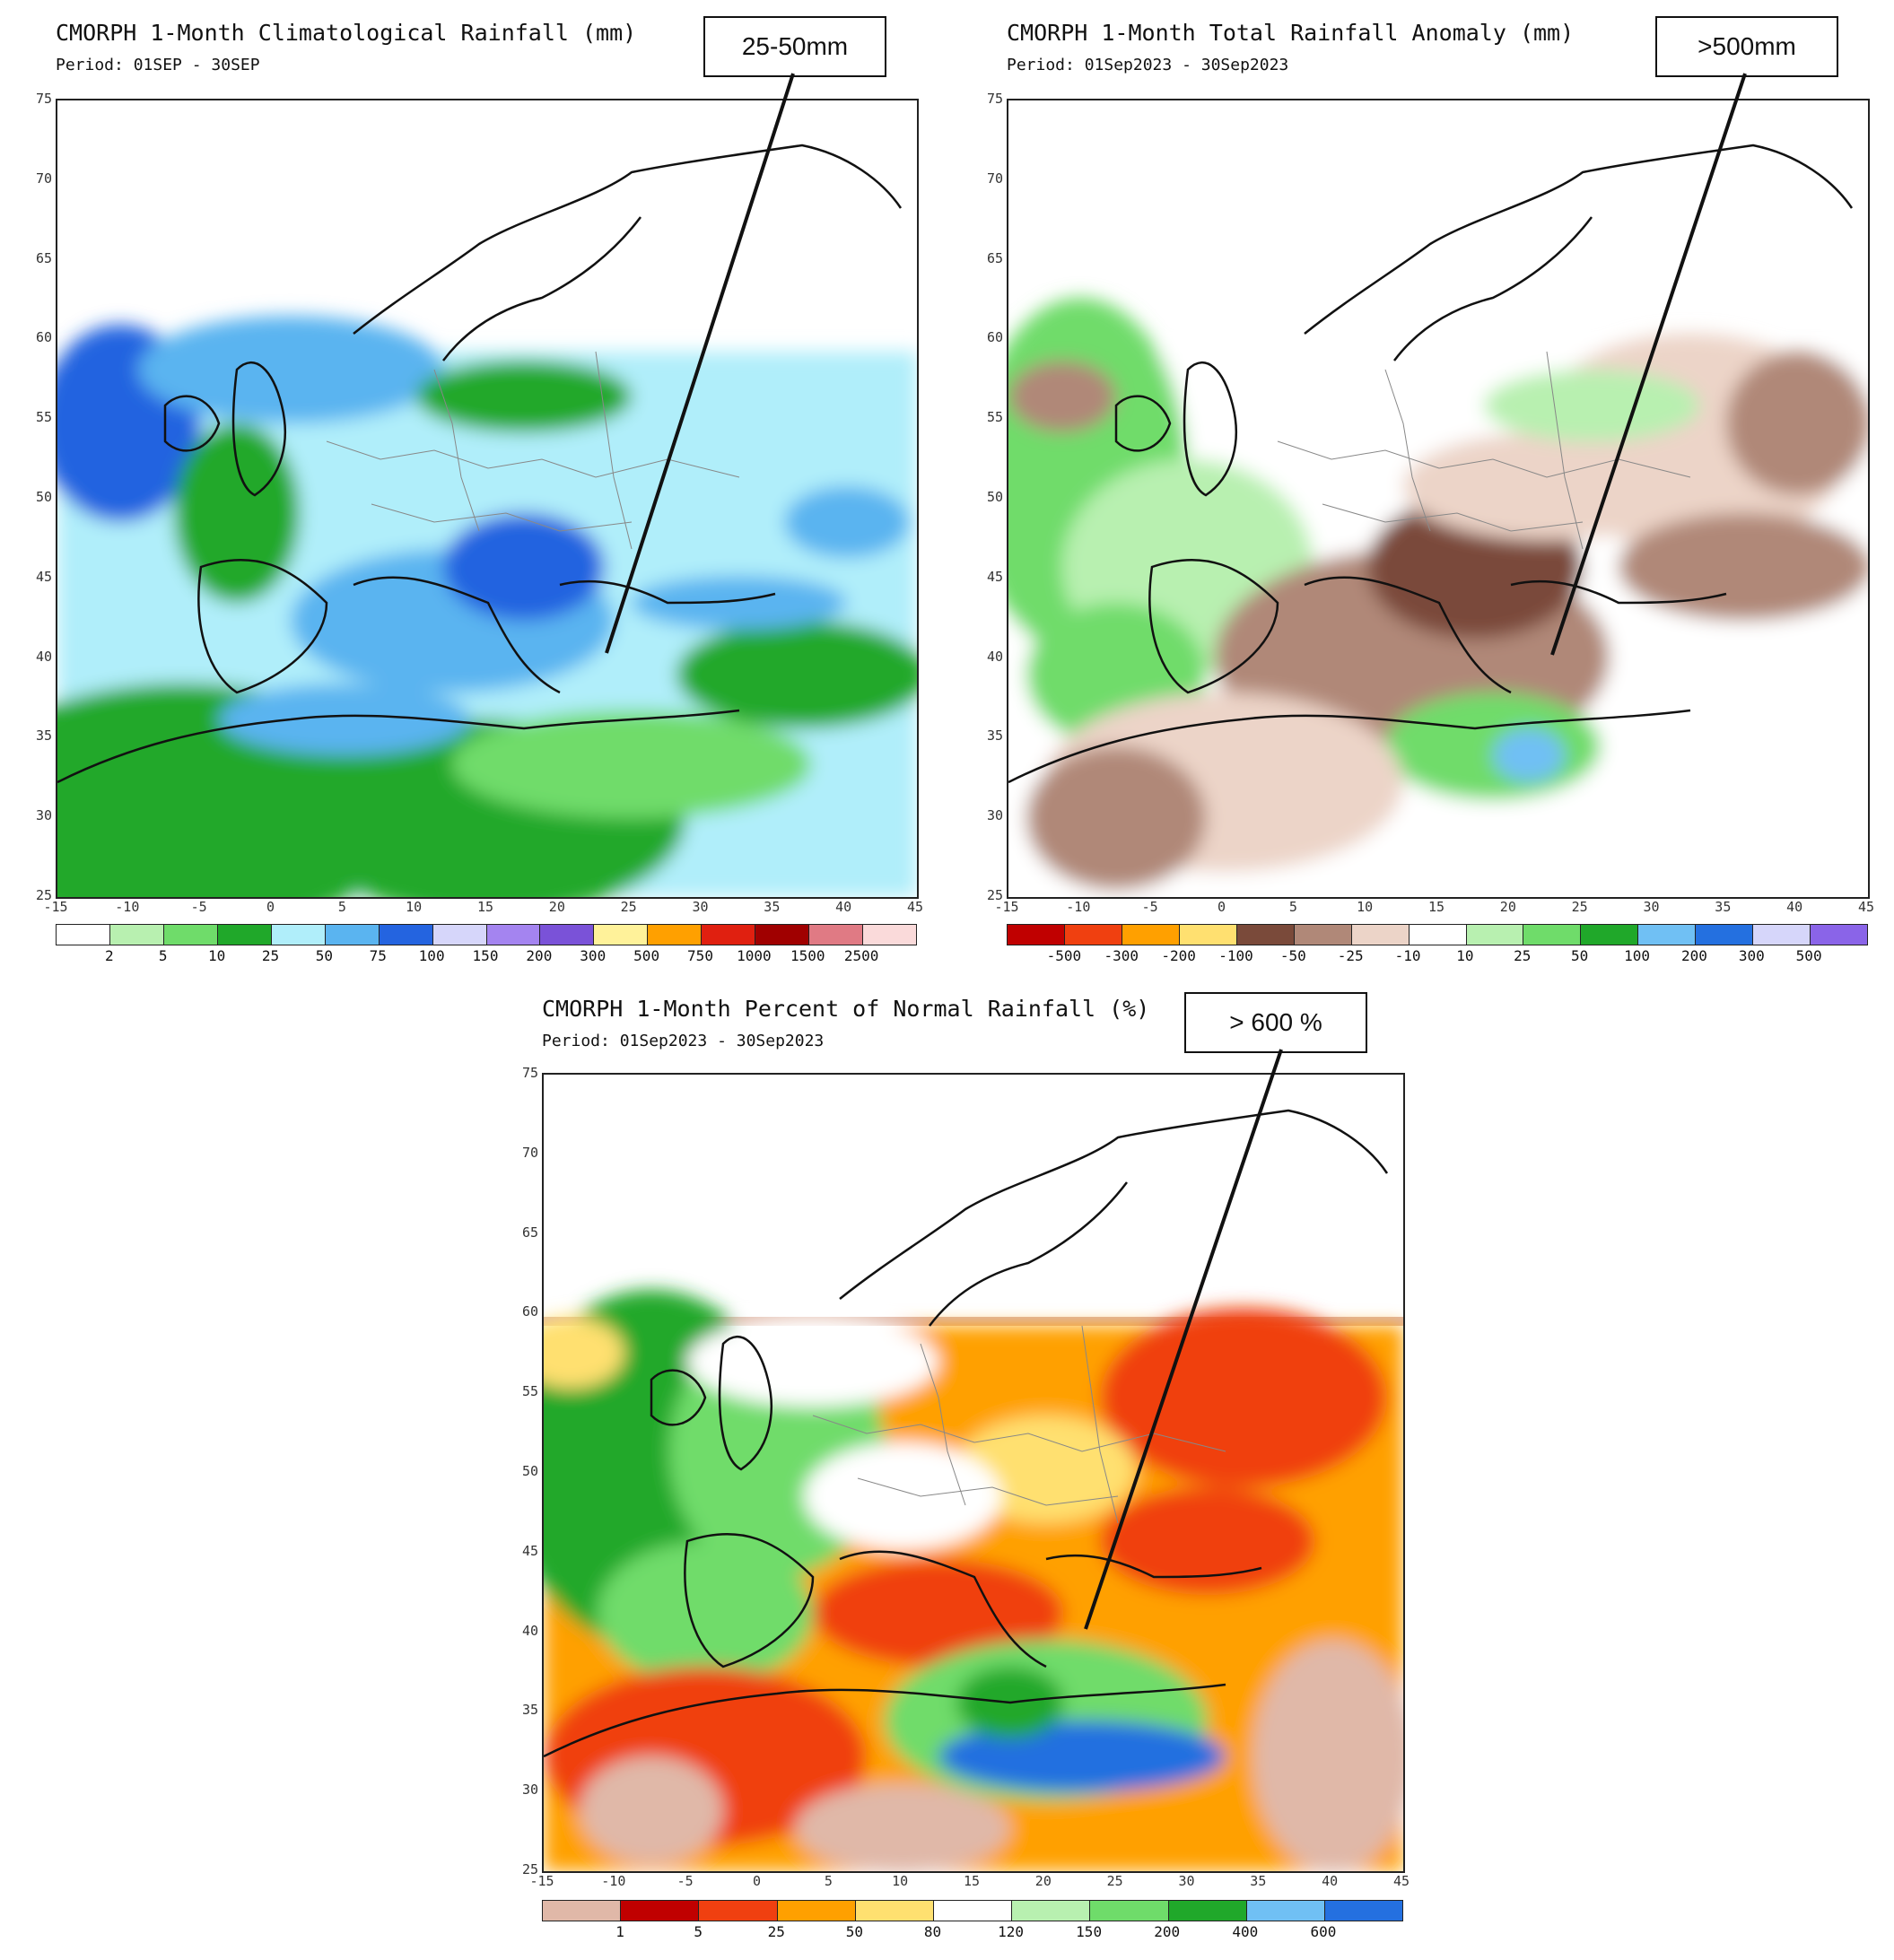  Describe the element at coordinates (1350, 955) in the screenshot. I see `colorbar-label: -25` at that location.